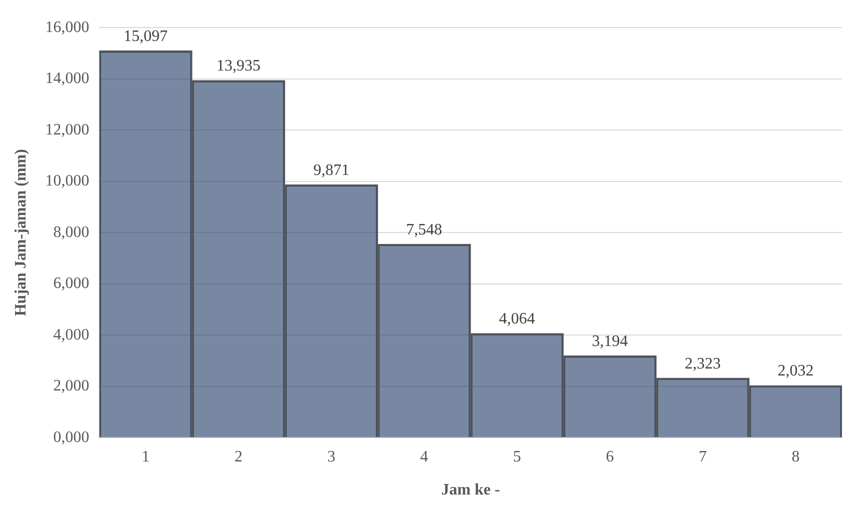 Image resolution: width=854 pixels, height=512 pixels. Describe the element at coordinates (517, 457) in the screenshot. I see `x-tick-label: 5` at that location.